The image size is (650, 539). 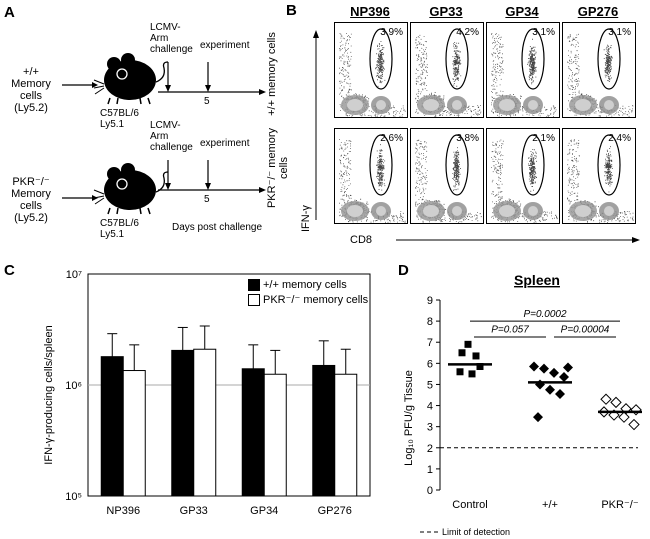 What do you see at coordinates (510, 330) in the screenshot?
I see `p-value-label: P=0.057` at bounding box center [510, 330].